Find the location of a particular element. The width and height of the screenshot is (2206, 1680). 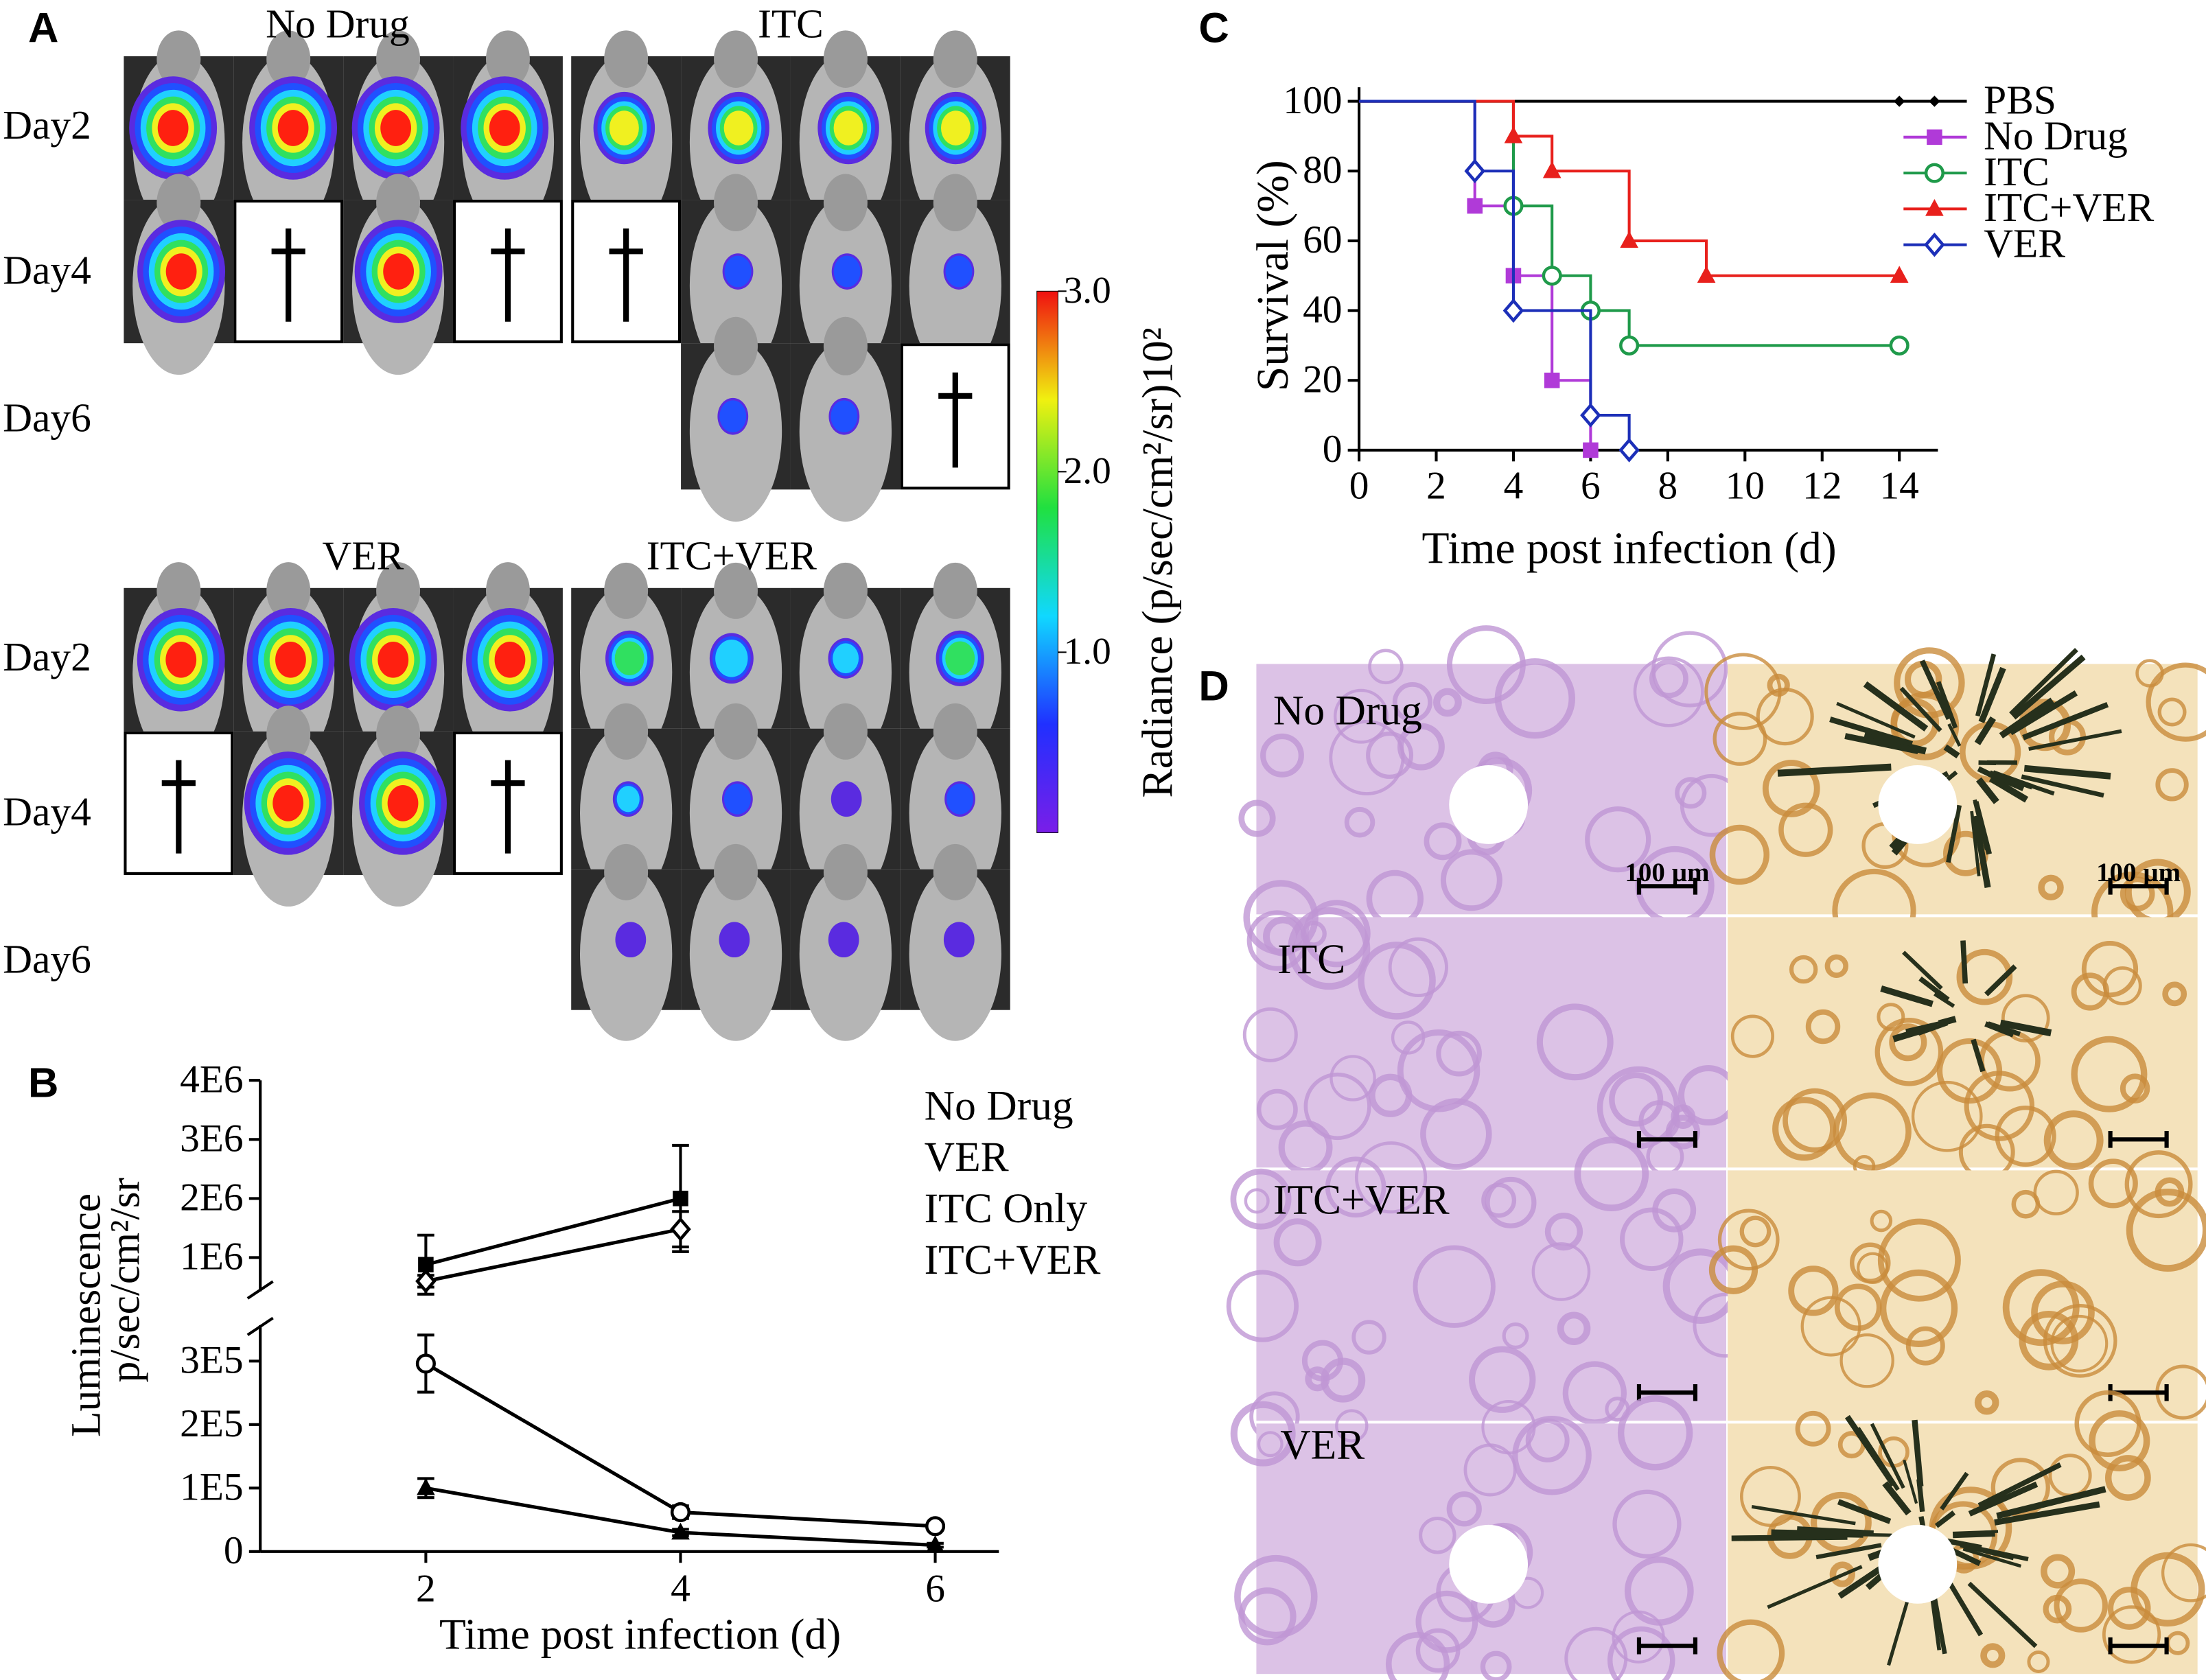

axis-break is located at coordinates (260, 1326).